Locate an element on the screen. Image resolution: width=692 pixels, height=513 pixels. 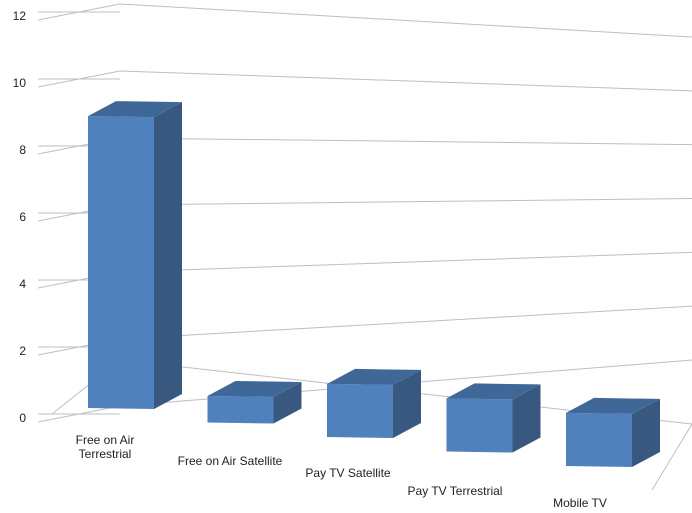
y-tick-label: 4 is located at coordinates (22, 284).